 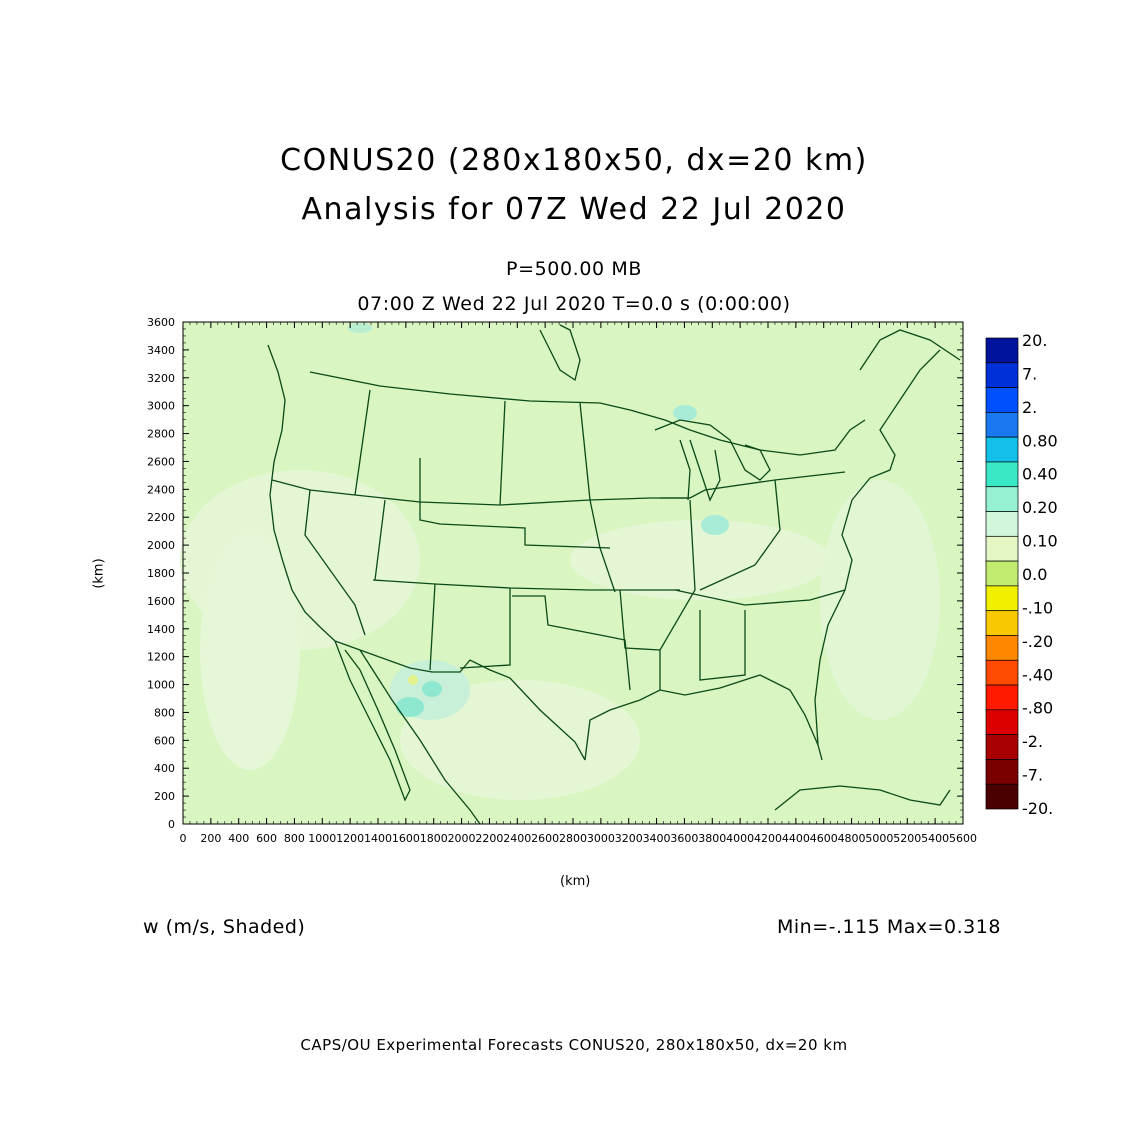 I want to click on x-tick-label: 5600, so click(x=963, y=838).